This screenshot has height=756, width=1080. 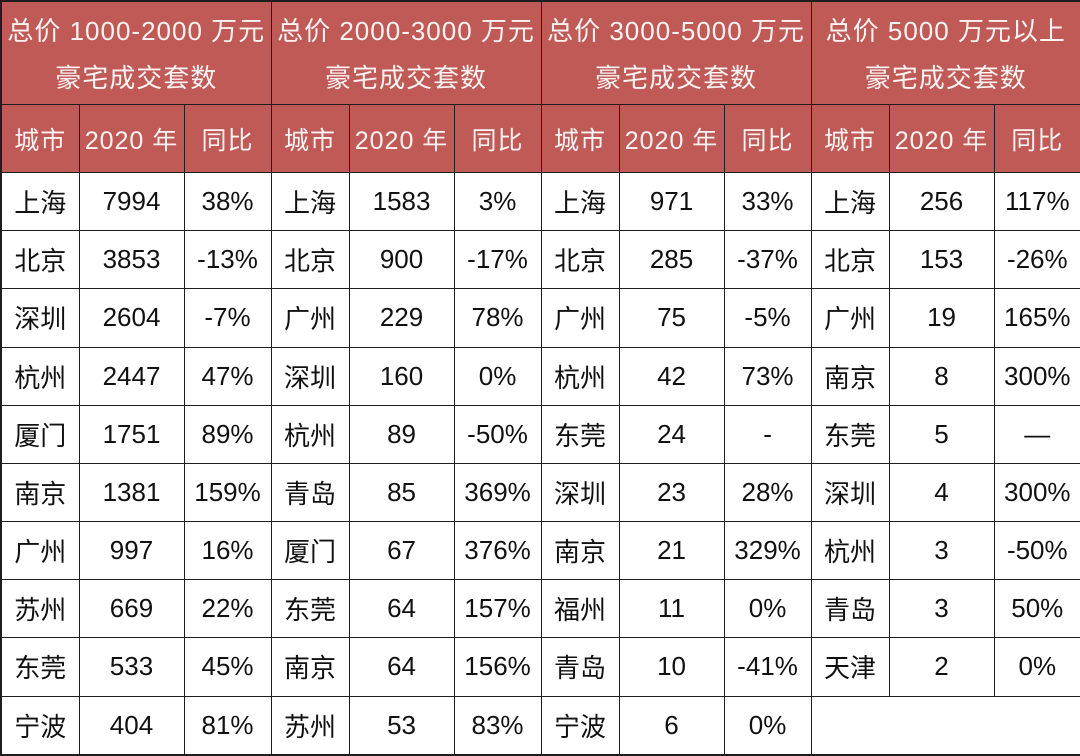 What do you see at coordinates (401, 260) in the screenshot?
I see `count-cell: 900` at bounding box center [401, 260].